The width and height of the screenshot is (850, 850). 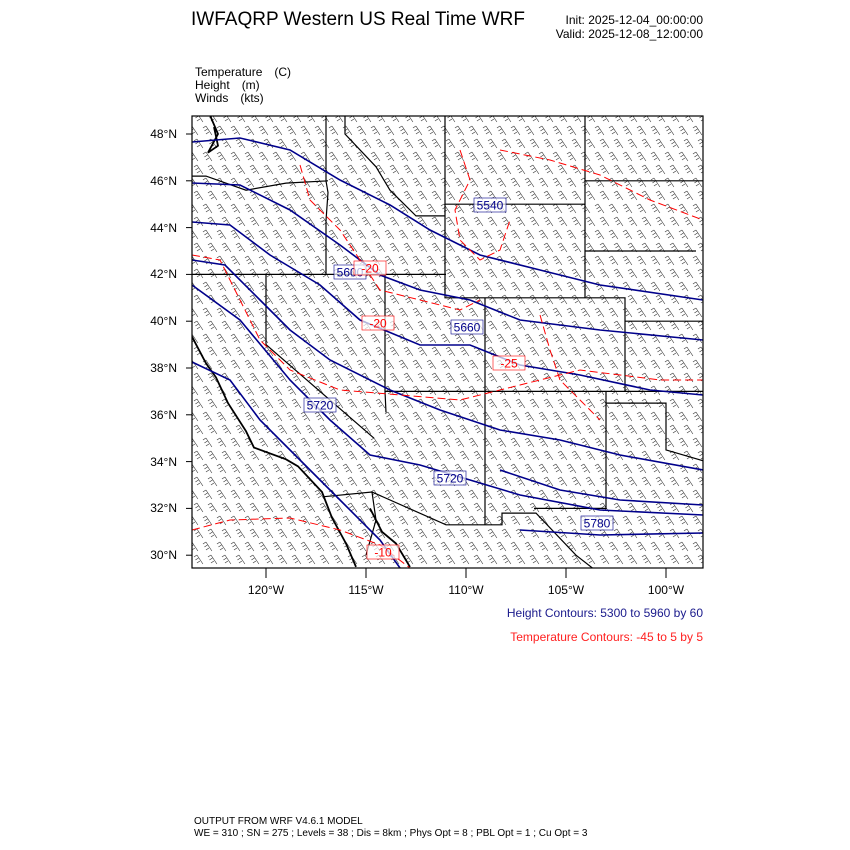 I want to click on lat-tick-label: 38°N, so click(x=163, y=368).